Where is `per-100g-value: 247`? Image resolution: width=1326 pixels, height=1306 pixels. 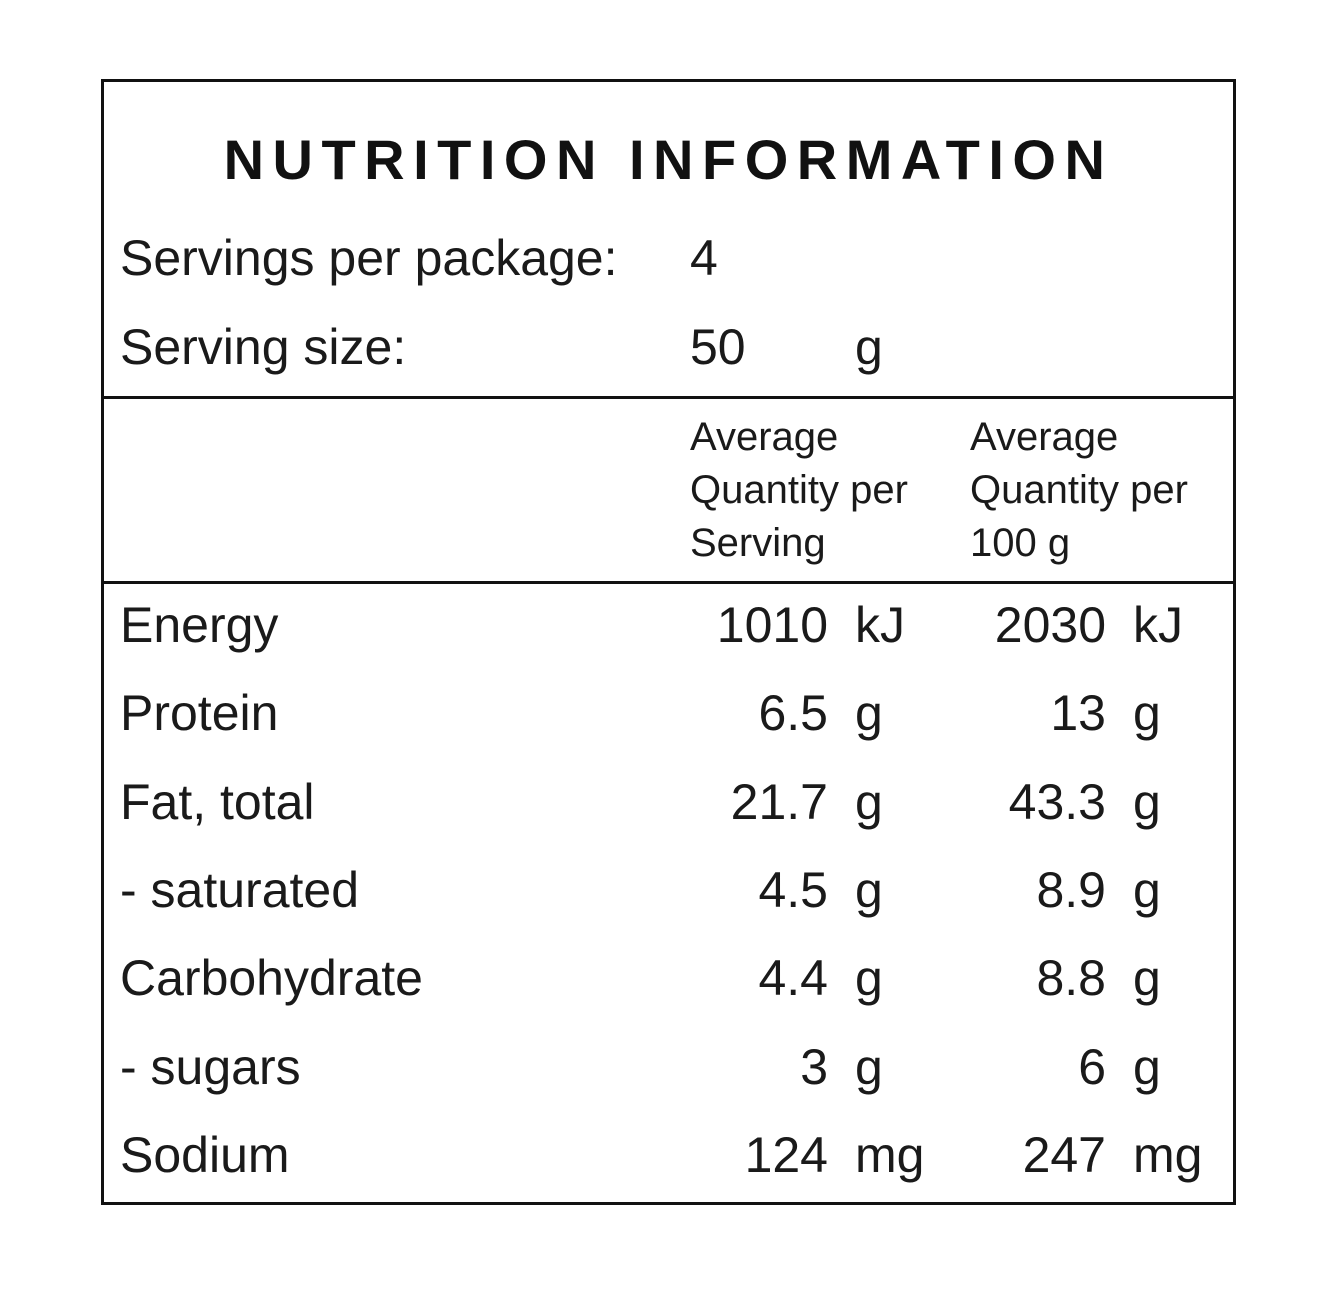
per-100g-value: 247 is located at coordinates (1064, 1154).